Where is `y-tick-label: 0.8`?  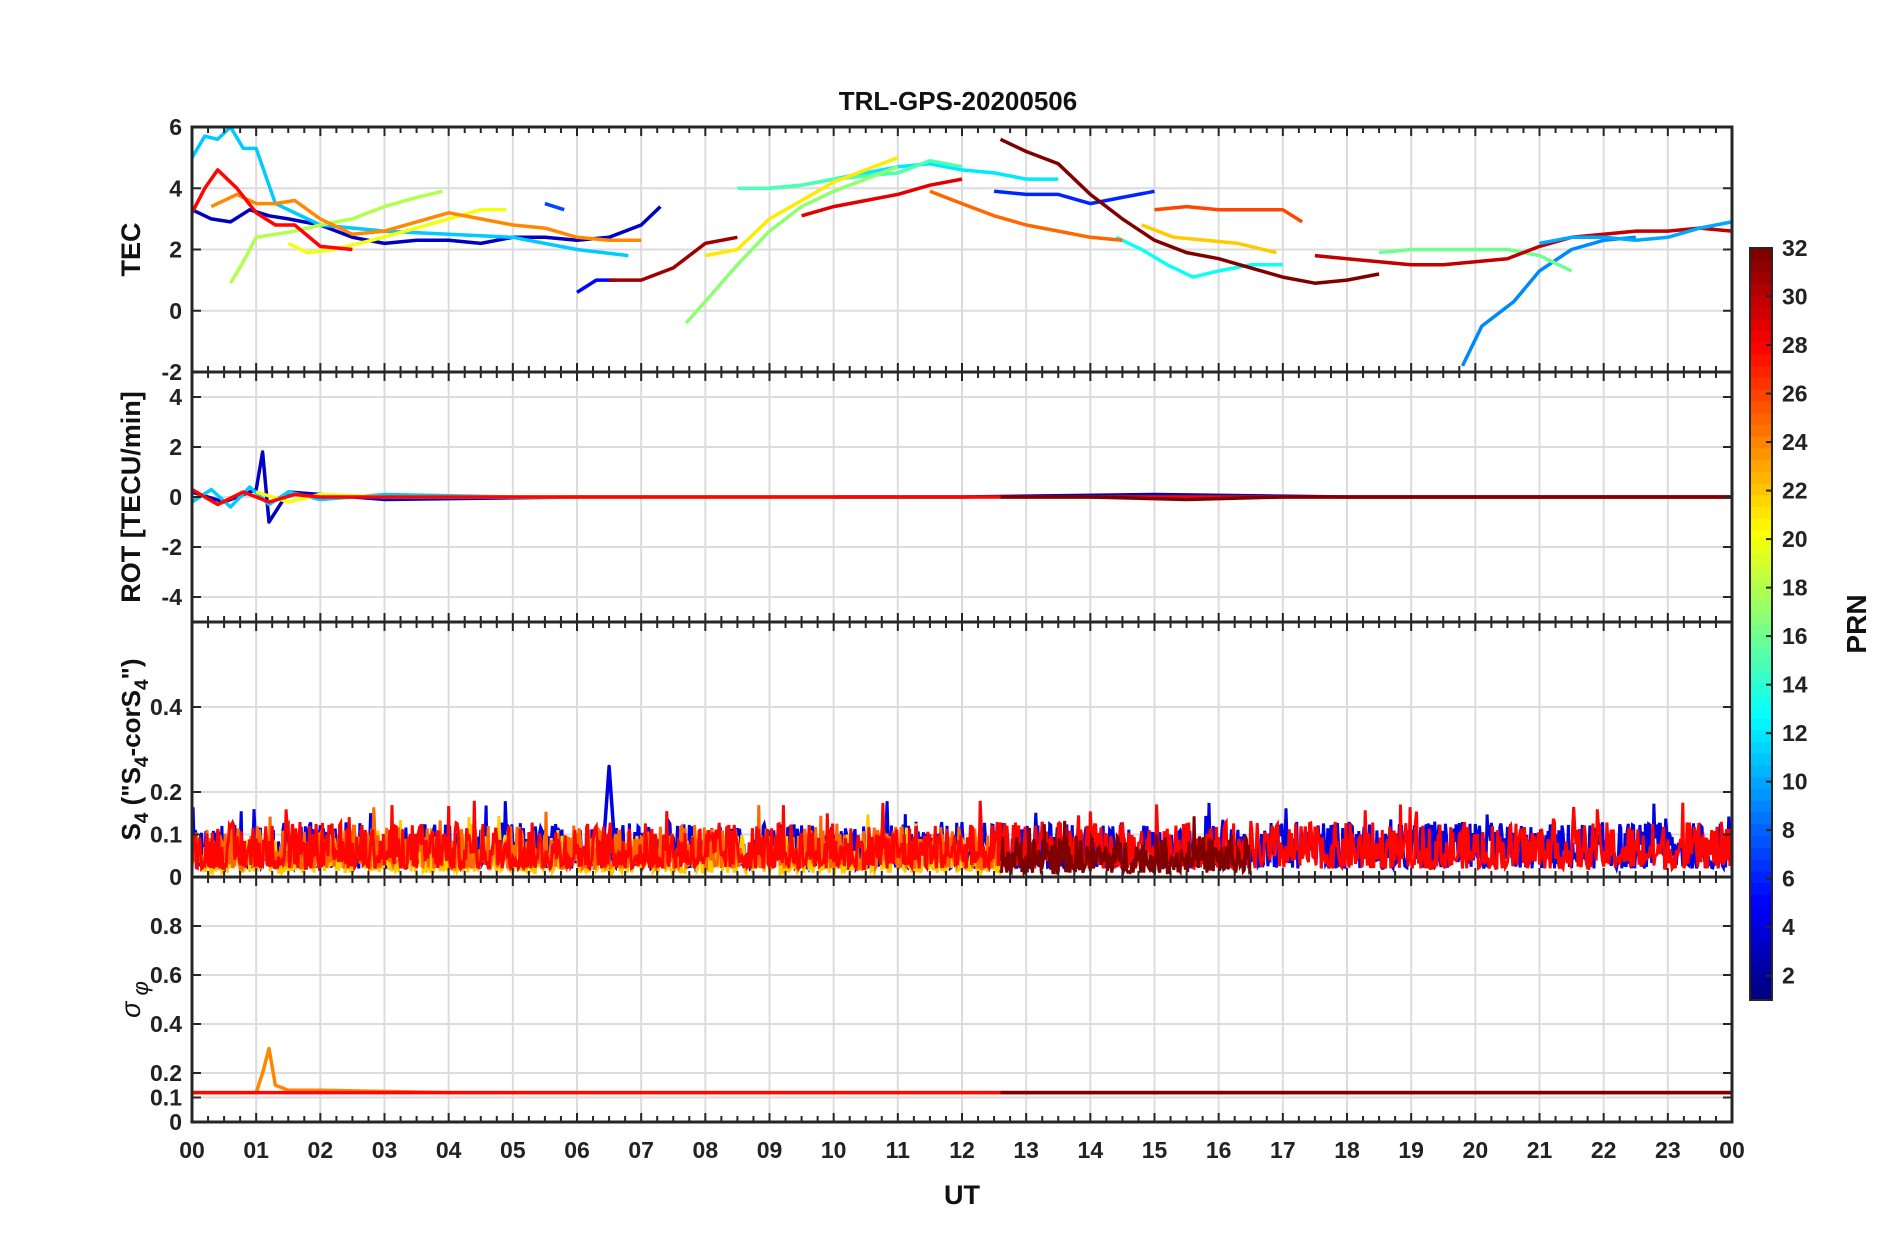 y-tick-label: 0.8 is located at coordinates (166, 926).